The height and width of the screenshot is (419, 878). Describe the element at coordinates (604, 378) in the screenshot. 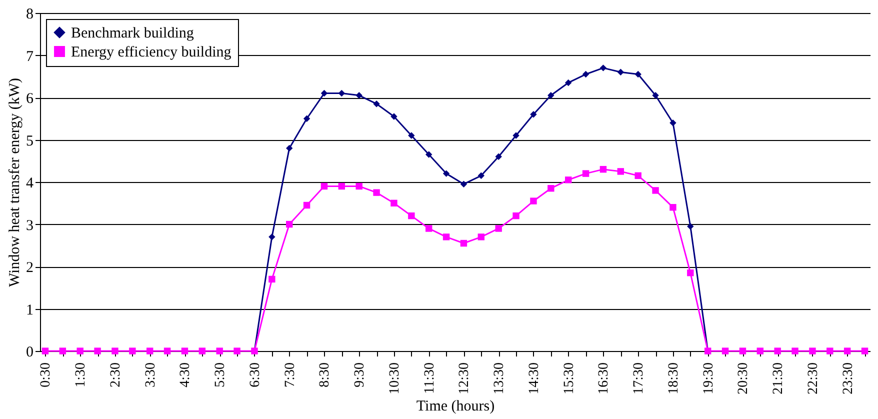

I see `x-tick-label: 16:30` at that location.